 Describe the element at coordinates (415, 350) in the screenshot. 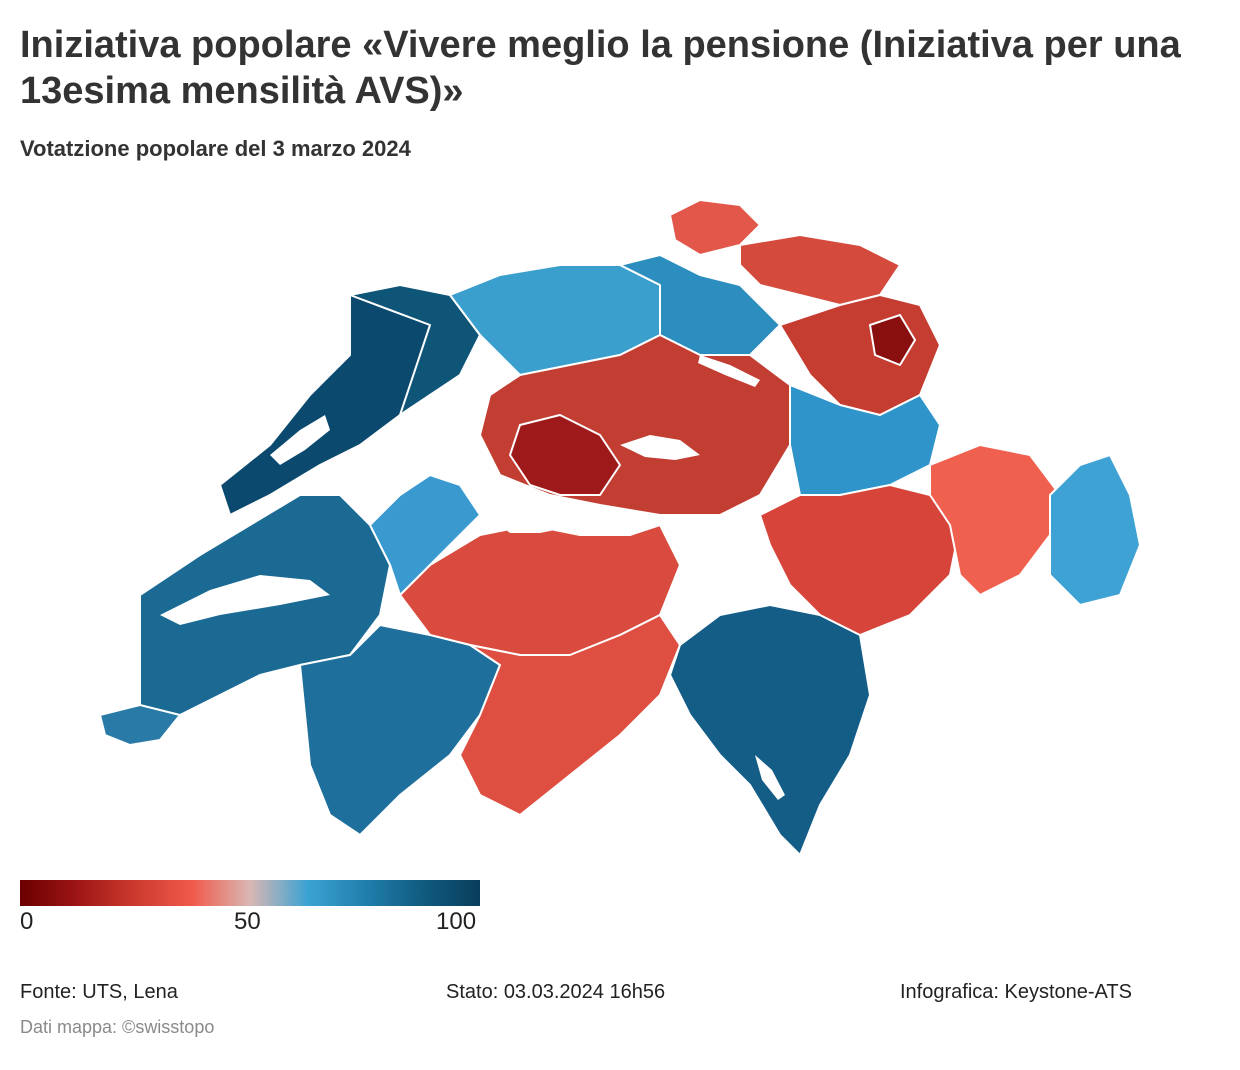

I see `region-jura-arc` at that location.